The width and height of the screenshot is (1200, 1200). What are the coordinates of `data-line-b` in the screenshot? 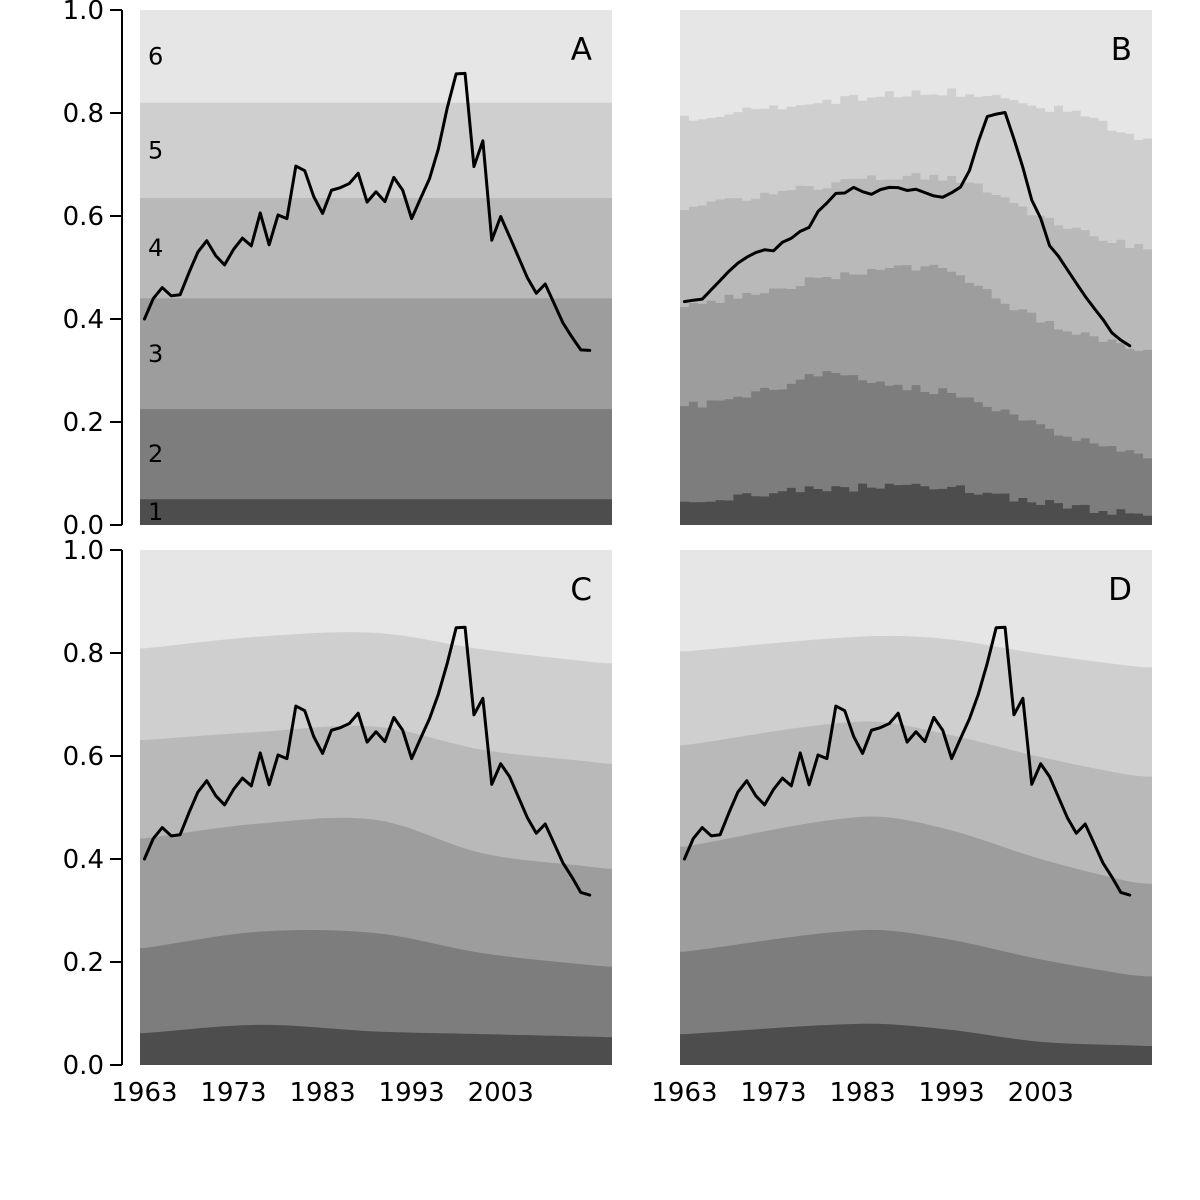 It's located at (907, 229).